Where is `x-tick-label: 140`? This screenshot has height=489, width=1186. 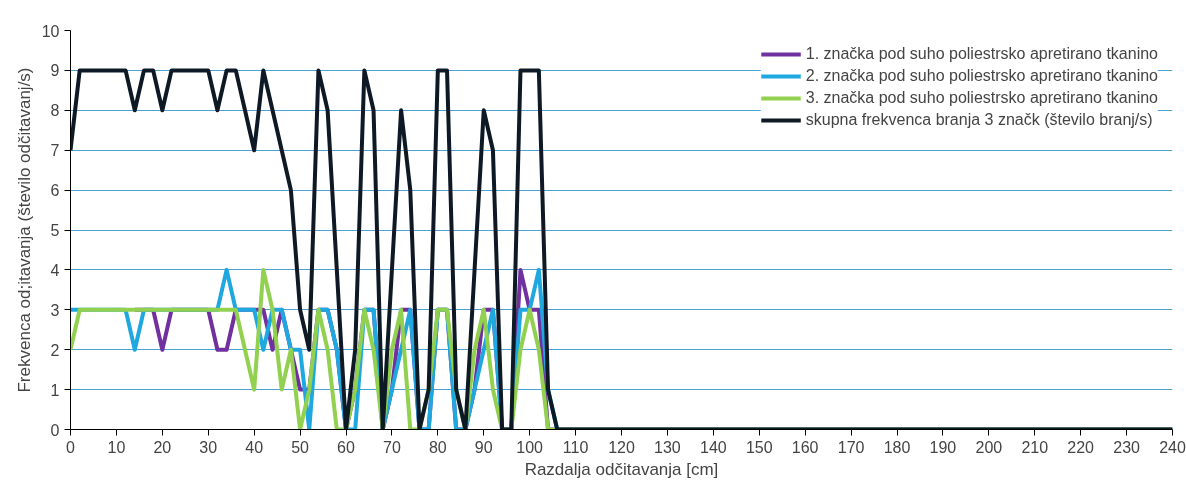 x-tick-label: 140 is located at coordinates (713, 447).